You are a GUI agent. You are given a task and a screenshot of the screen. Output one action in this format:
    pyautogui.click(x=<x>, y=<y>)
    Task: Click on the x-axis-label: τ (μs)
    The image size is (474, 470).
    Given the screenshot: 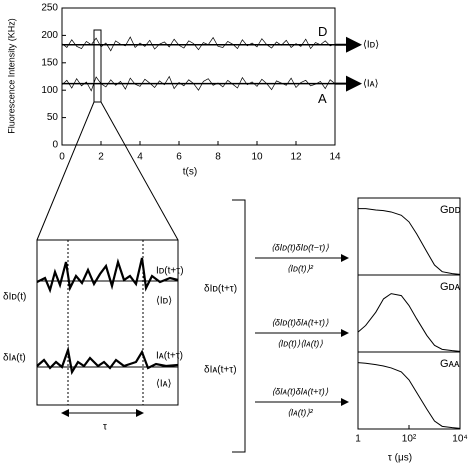 What is the action you would take?
    pyautogui.click(x=400, y=458)
    